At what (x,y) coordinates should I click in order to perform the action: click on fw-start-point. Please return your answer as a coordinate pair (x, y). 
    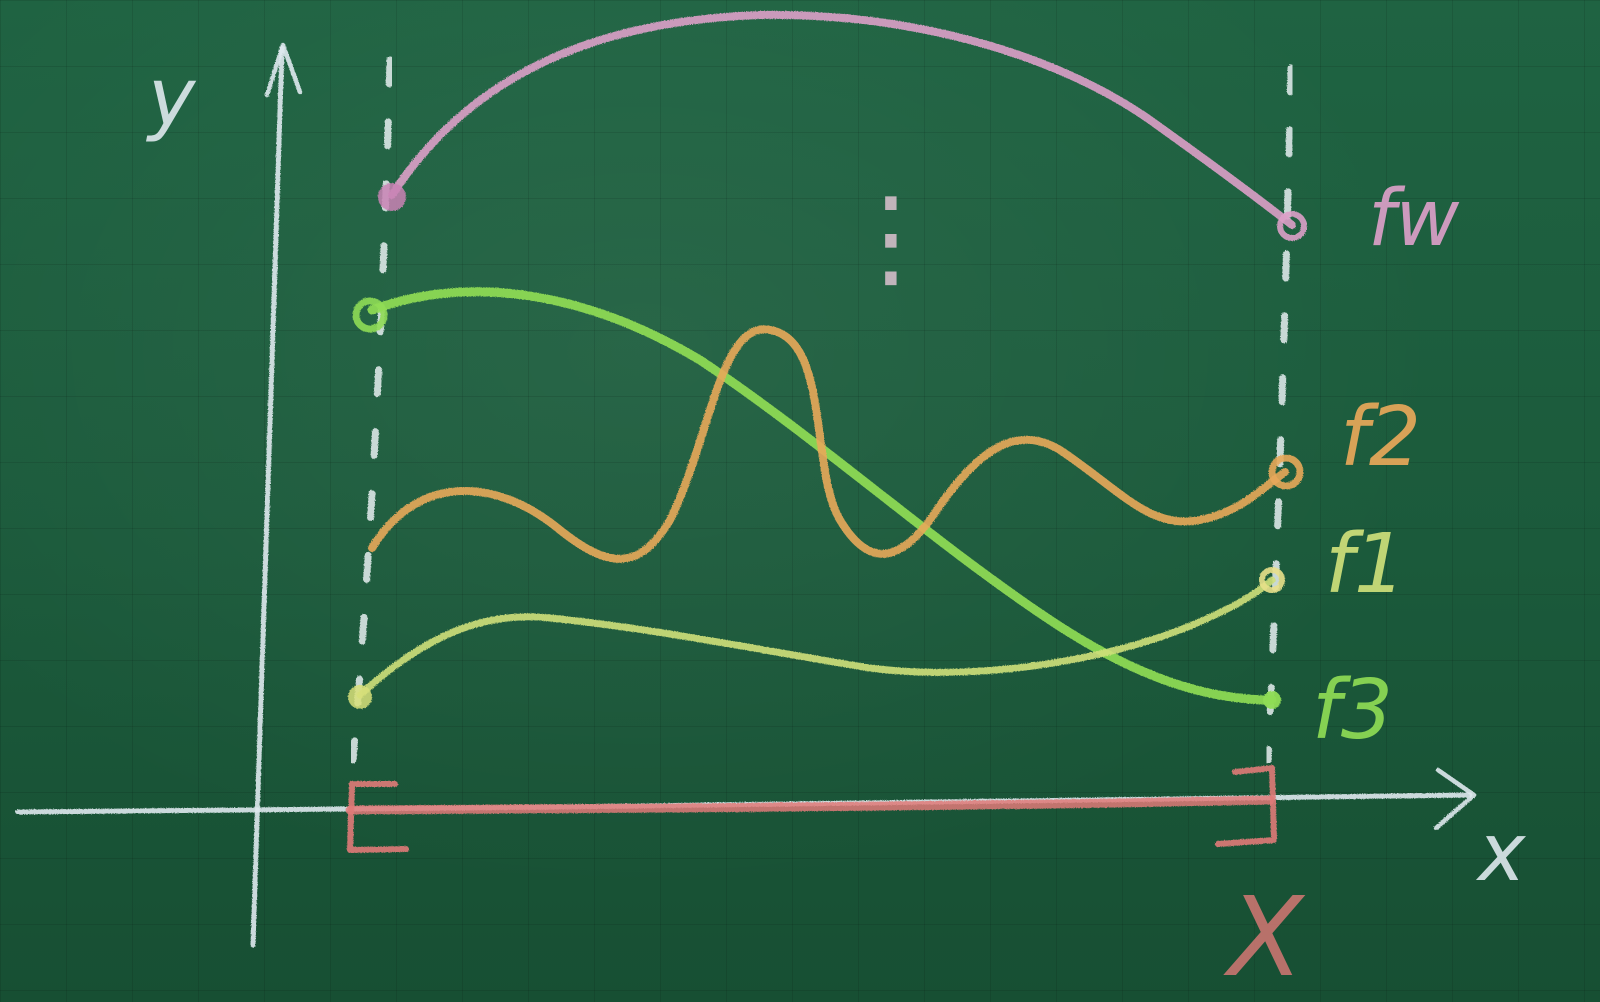
    Looking at the image, I should click on (392, 197).